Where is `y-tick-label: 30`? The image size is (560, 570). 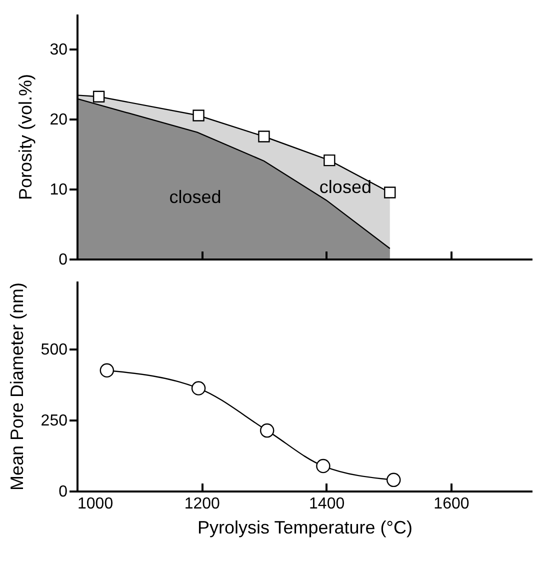 y-tick-label: 30 is located at coordinates (59, 50).